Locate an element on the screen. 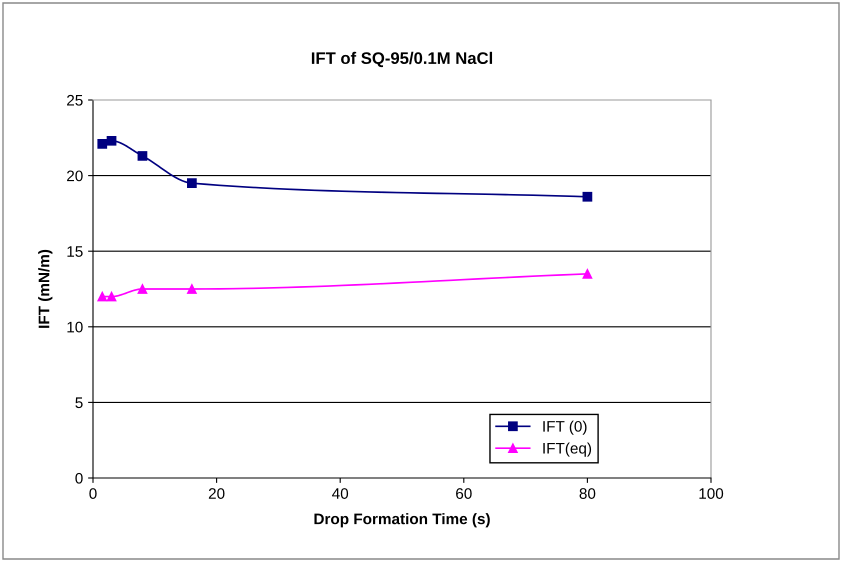 This screenshot has height=562, width=846. legend-label: IFT(eq) is located at coordinates (567, 449).